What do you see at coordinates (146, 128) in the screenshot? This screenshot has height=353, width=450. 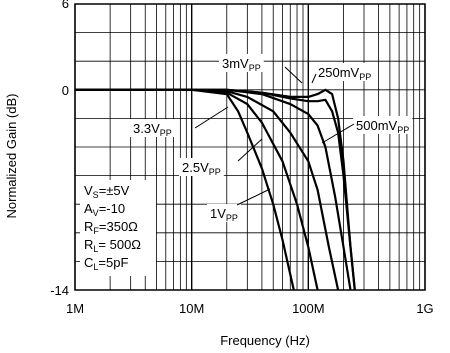 I see `curve-label-main: 3.3V` at bounding box center [146, 128].